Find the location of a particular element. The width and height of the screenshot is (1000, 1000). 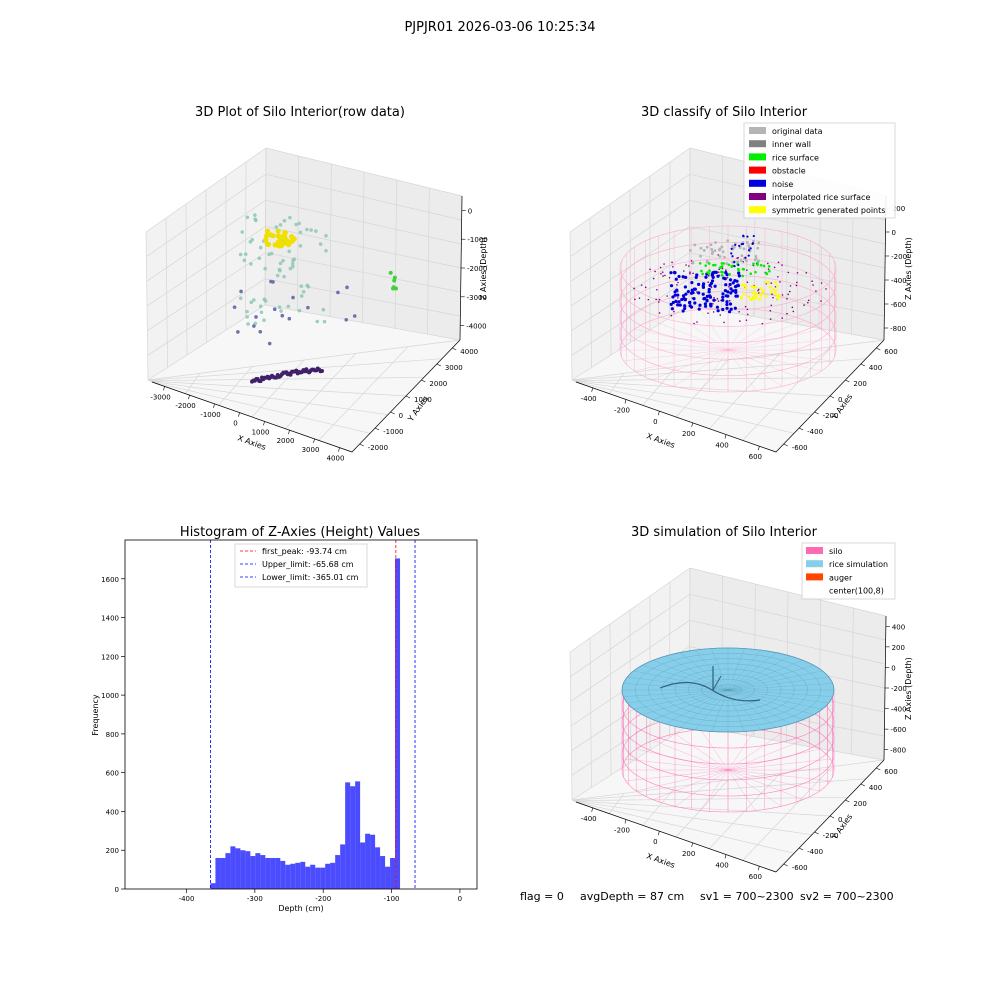

raw-z-tick-label: -1000 is located at coordinates (477, 240).